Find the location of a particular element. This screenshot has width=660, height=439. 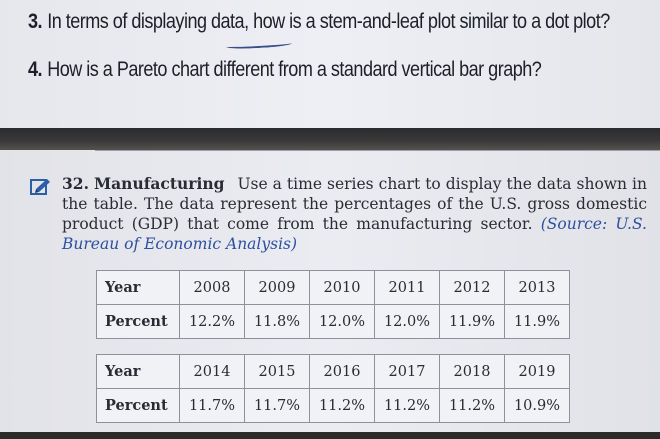

year-cell: 2017 is located at coordinates (407, 371).